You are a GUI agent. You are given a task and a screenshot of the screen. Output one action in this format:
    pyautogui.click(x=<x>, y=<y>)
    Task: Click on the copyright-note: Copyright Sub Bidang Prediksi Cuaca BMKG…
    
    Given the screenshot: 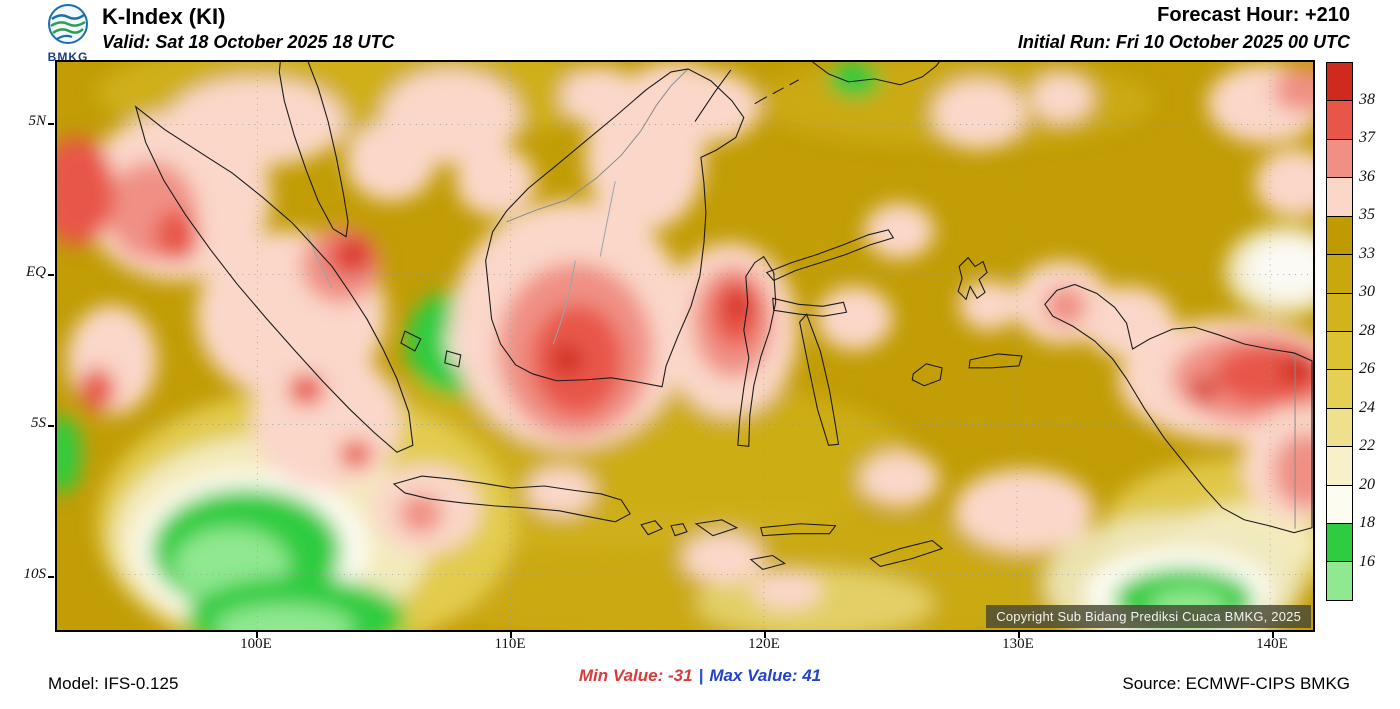 What is the action you would take?
    pyautogui.click(x=1148, y=616)
    